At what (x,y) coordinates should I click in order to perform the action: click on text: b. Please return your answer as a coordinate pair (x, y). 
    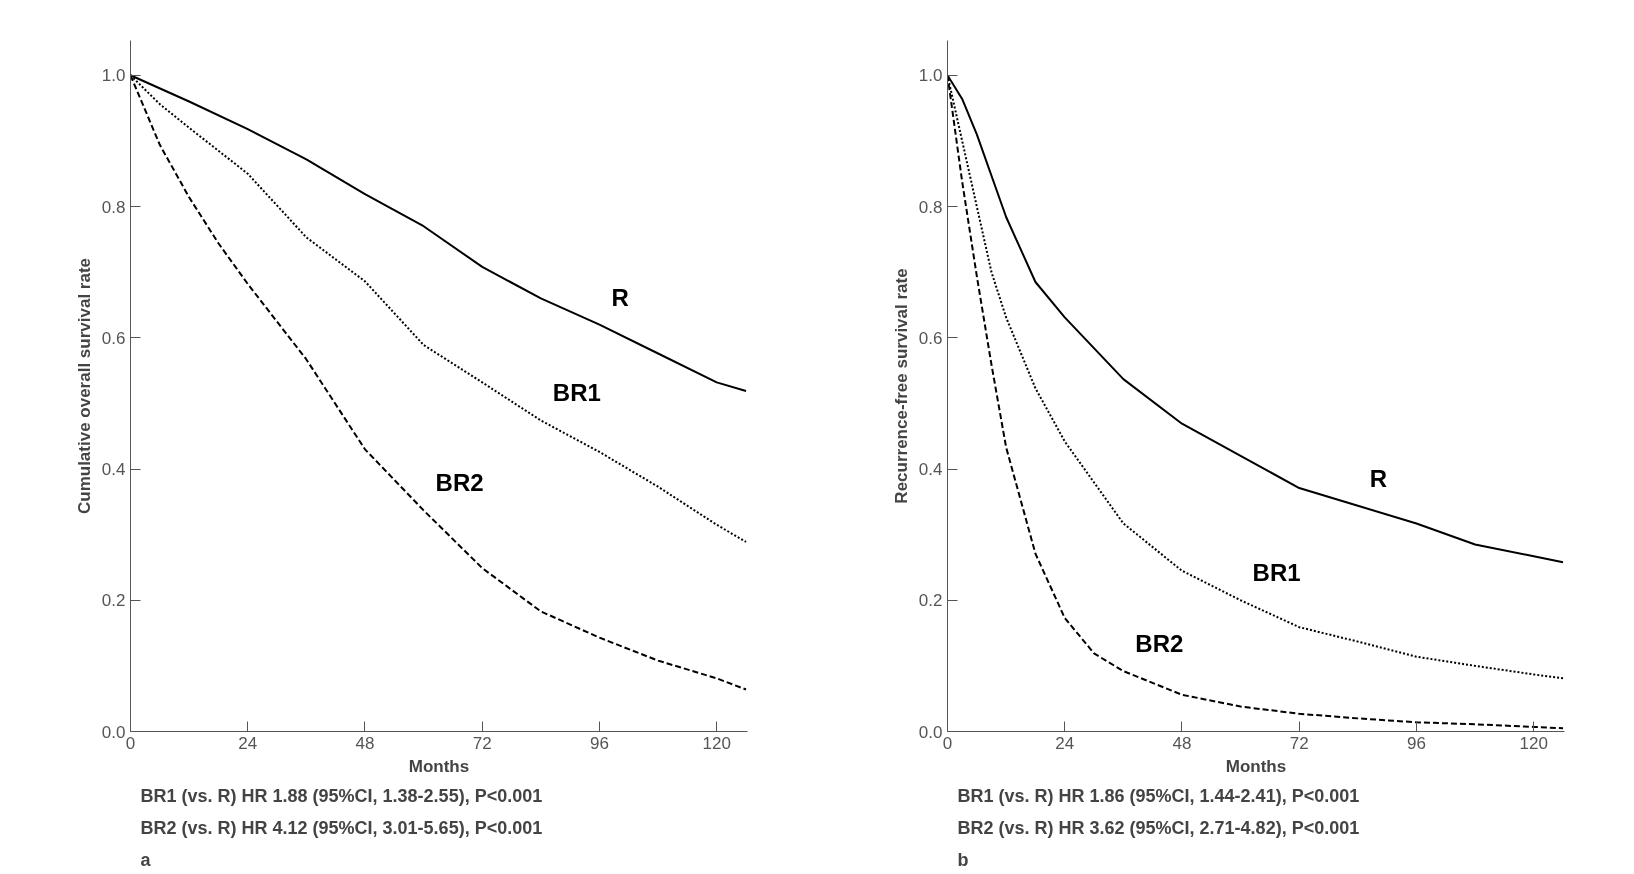
    Looking at the image, I should click on (963, 859).